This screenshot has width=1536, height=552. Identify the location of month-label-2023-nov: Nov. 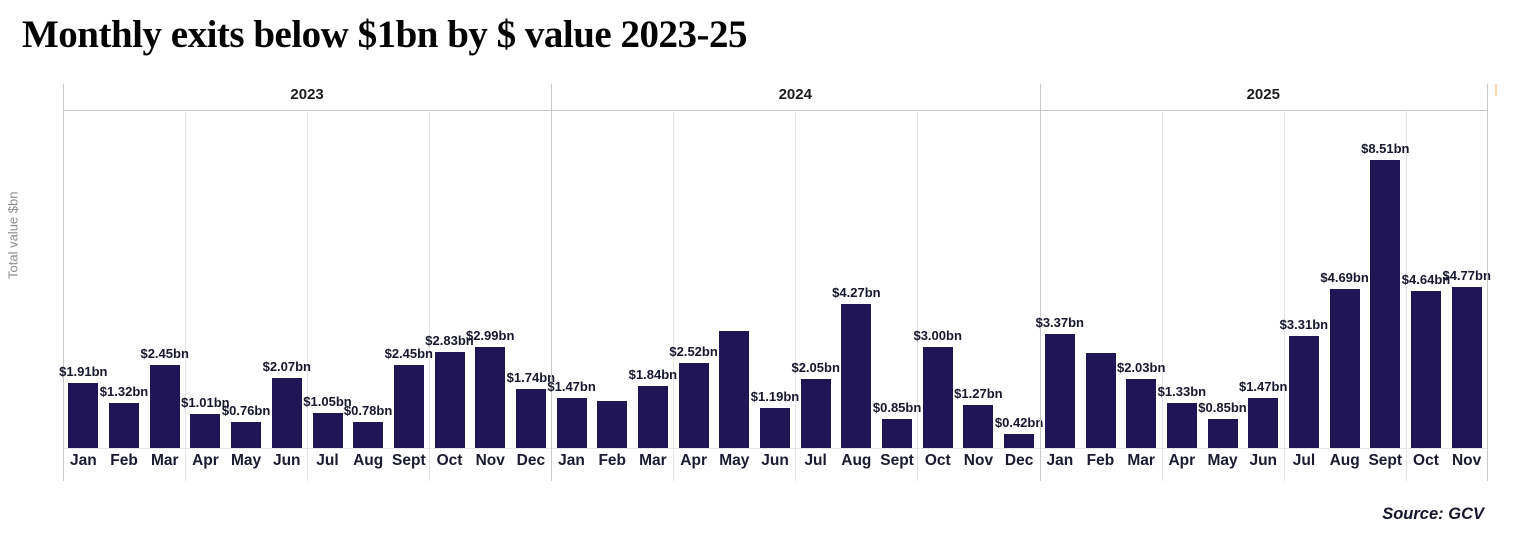
(490, 460).